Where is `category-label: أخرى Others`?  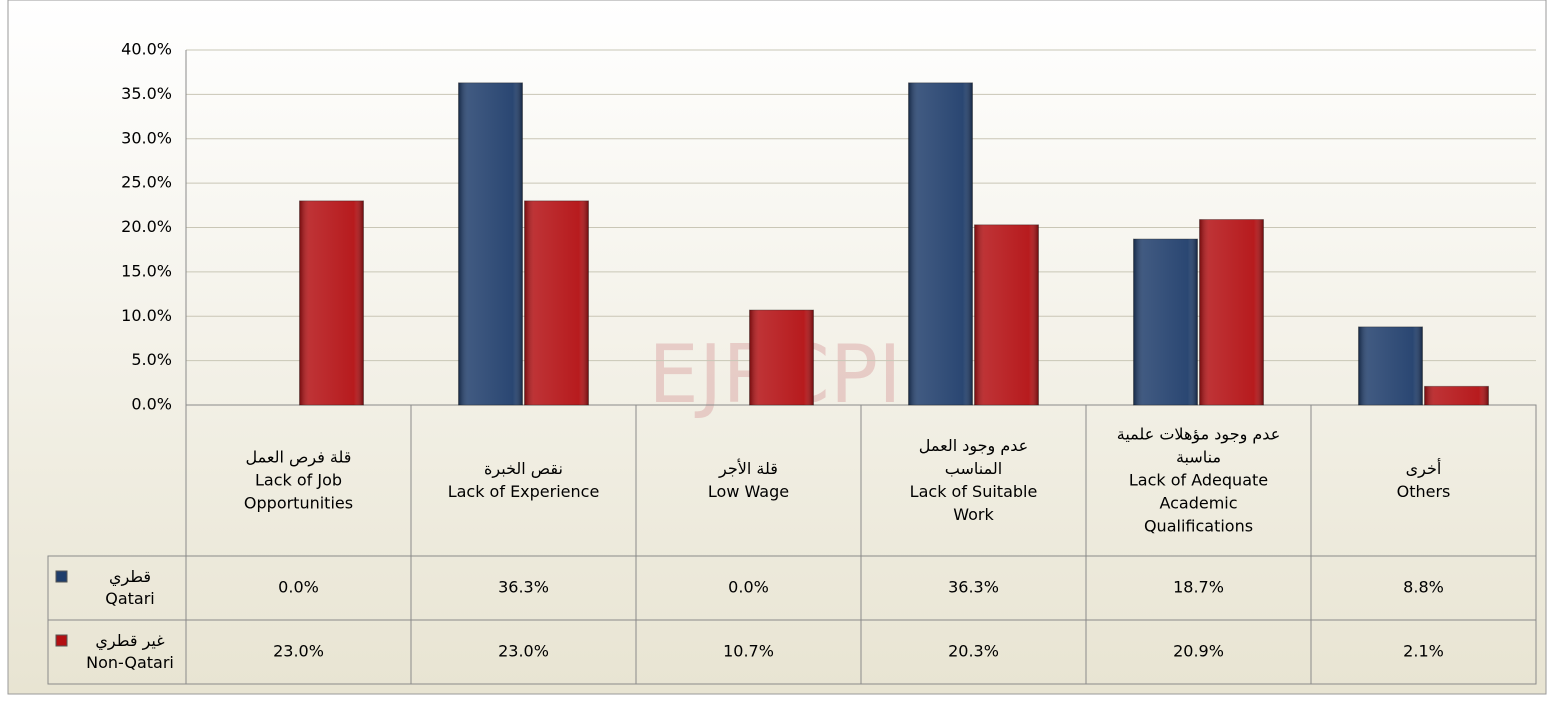
category-label: أخرى Others is located at coordinates (1424, 479).